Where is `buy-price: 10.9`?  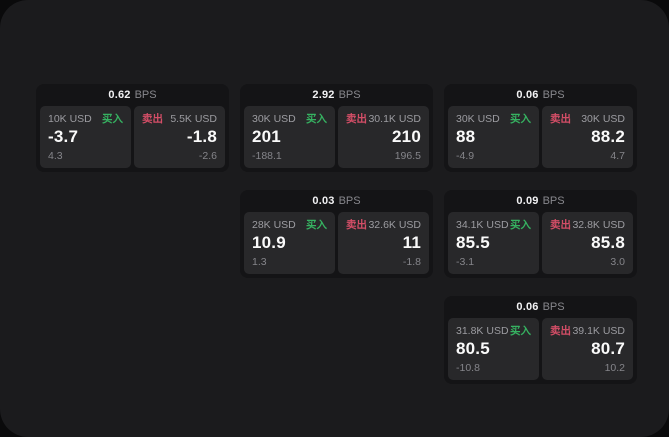 buy-price: 10.9 is located at coordinates (269, 242).